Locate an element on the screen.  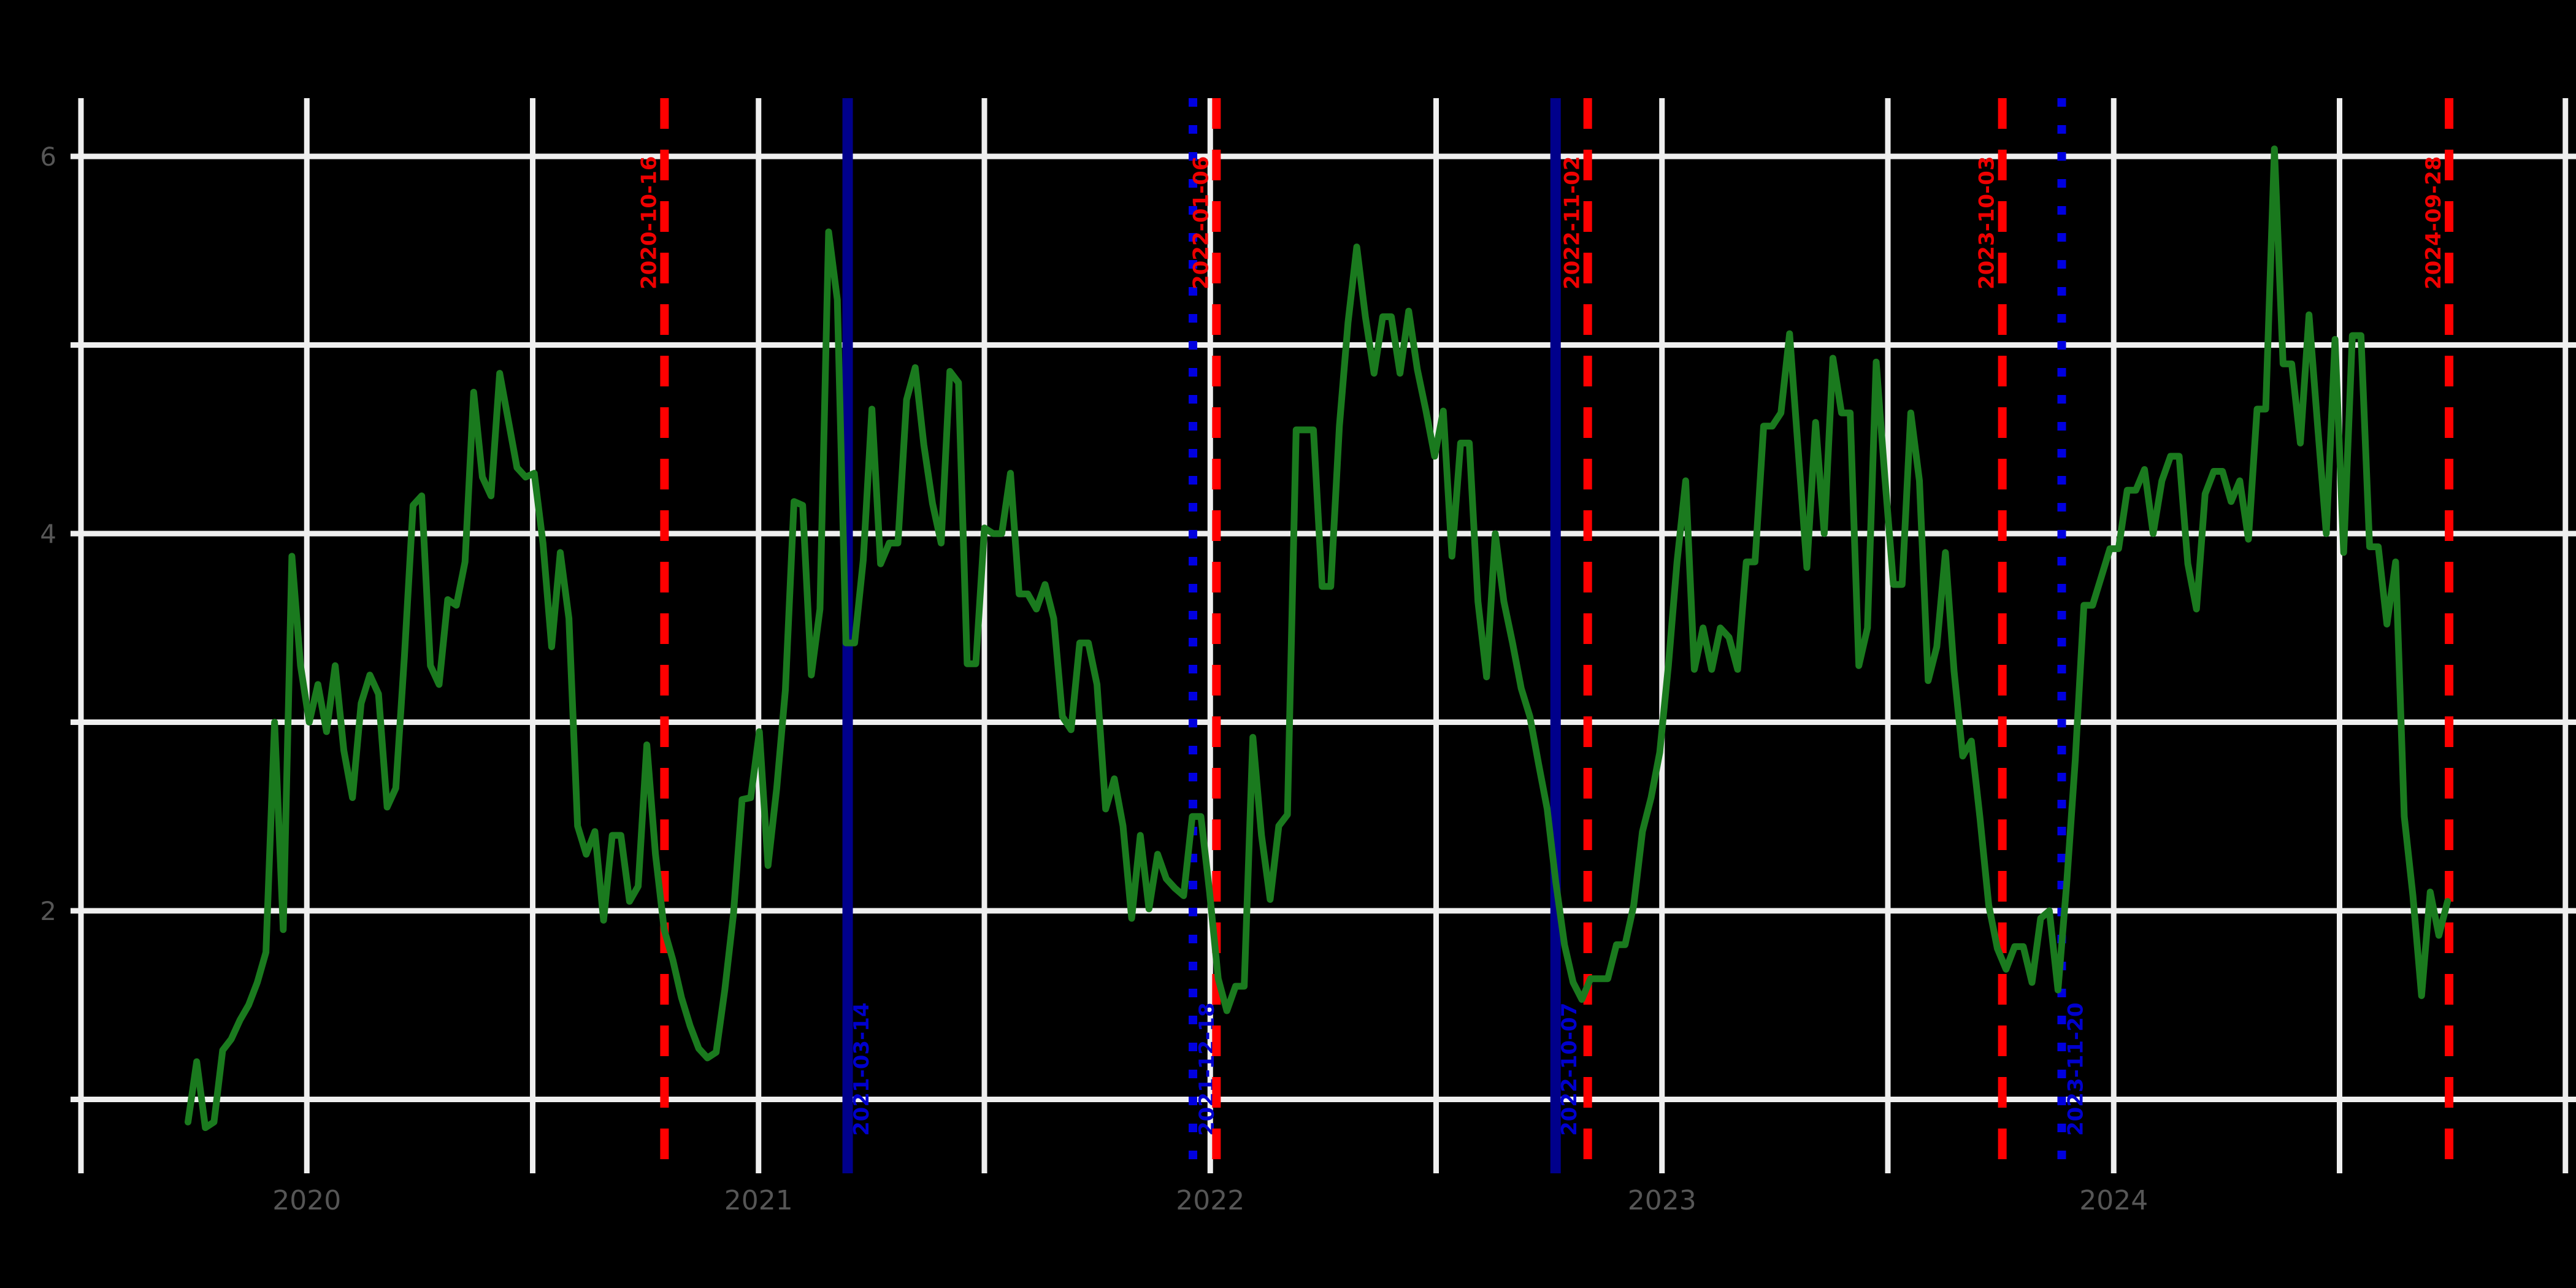
event-label-red-2023-10-03: 2023-10-03 is located at coordinates (1987, 222).